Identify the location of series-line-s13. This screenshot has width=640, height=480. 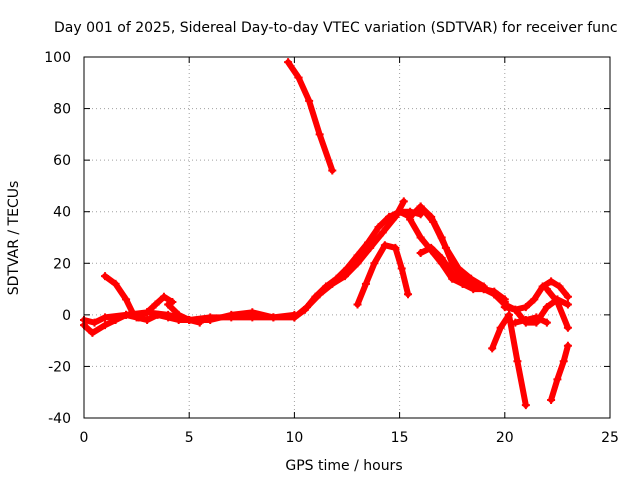
(452, 246).